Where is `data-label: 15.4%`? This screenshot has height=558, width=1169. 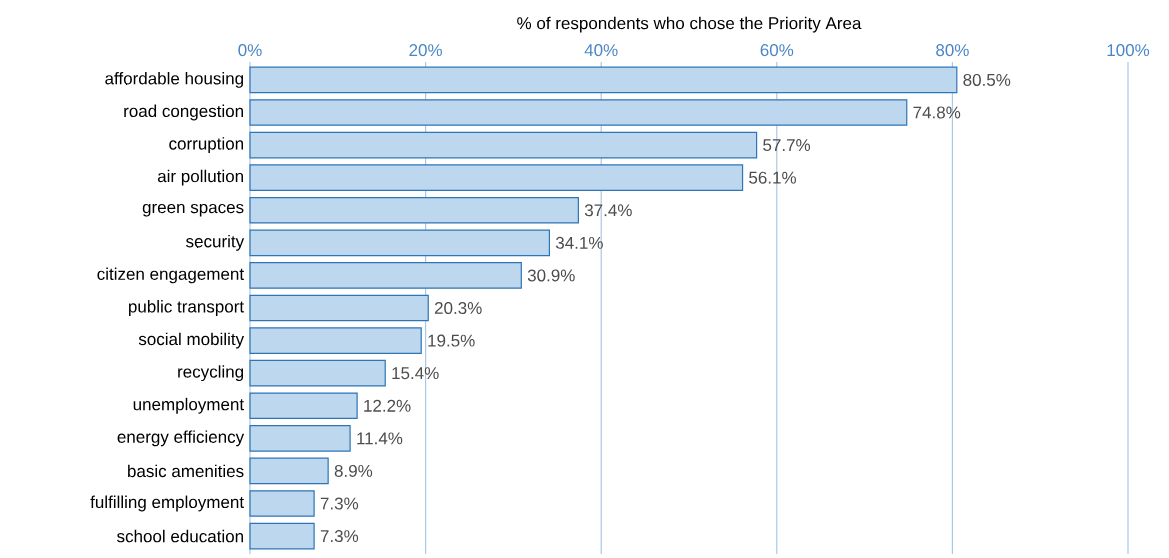 data-label: 15.4% is located at coordinates (415, 373).